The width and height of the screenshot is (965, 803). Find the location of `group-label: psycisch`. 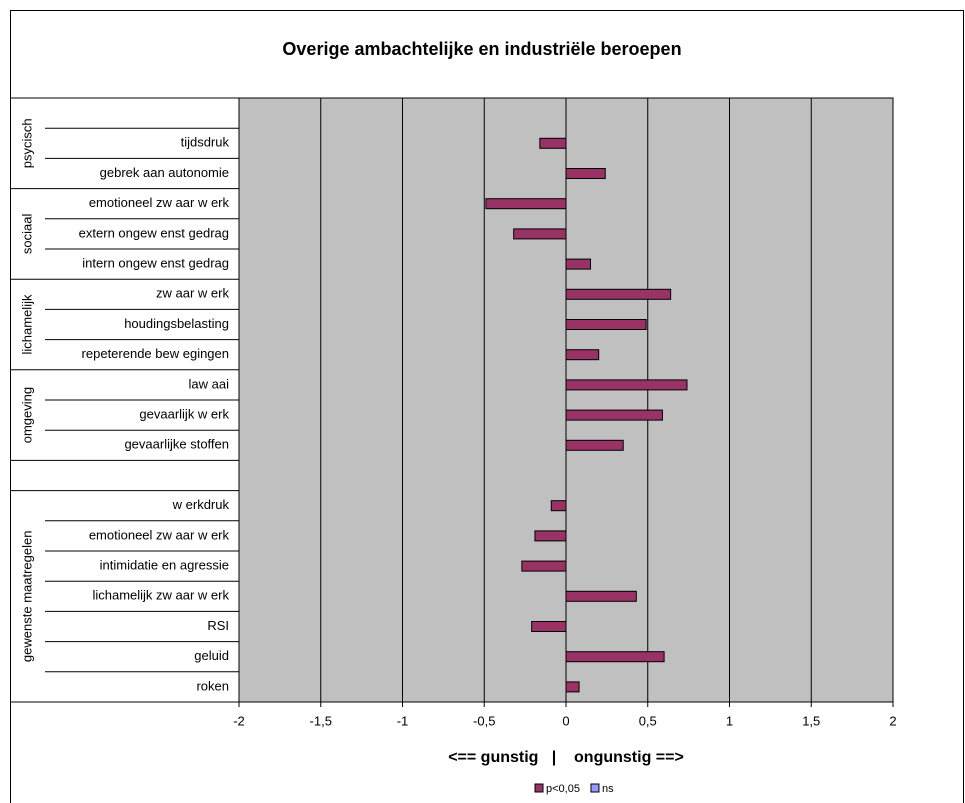

group-label: psycisch is located at coordinates (26, 143).